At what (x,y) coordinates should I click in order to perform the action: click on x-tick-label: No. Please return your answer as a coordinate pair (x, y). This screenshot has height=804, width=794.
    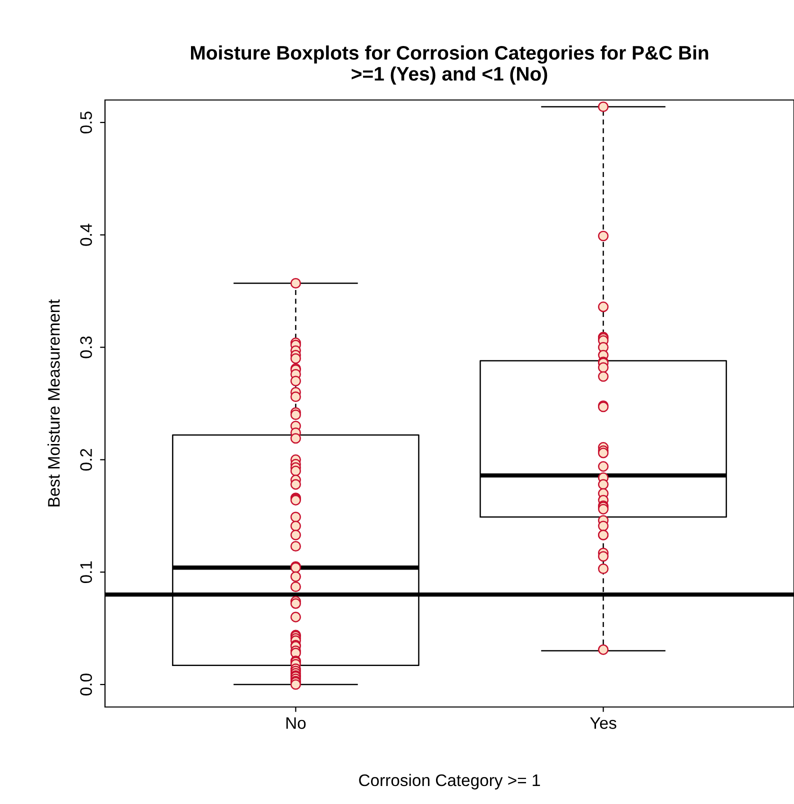
    Looking at the image, I should click on (296, 723).